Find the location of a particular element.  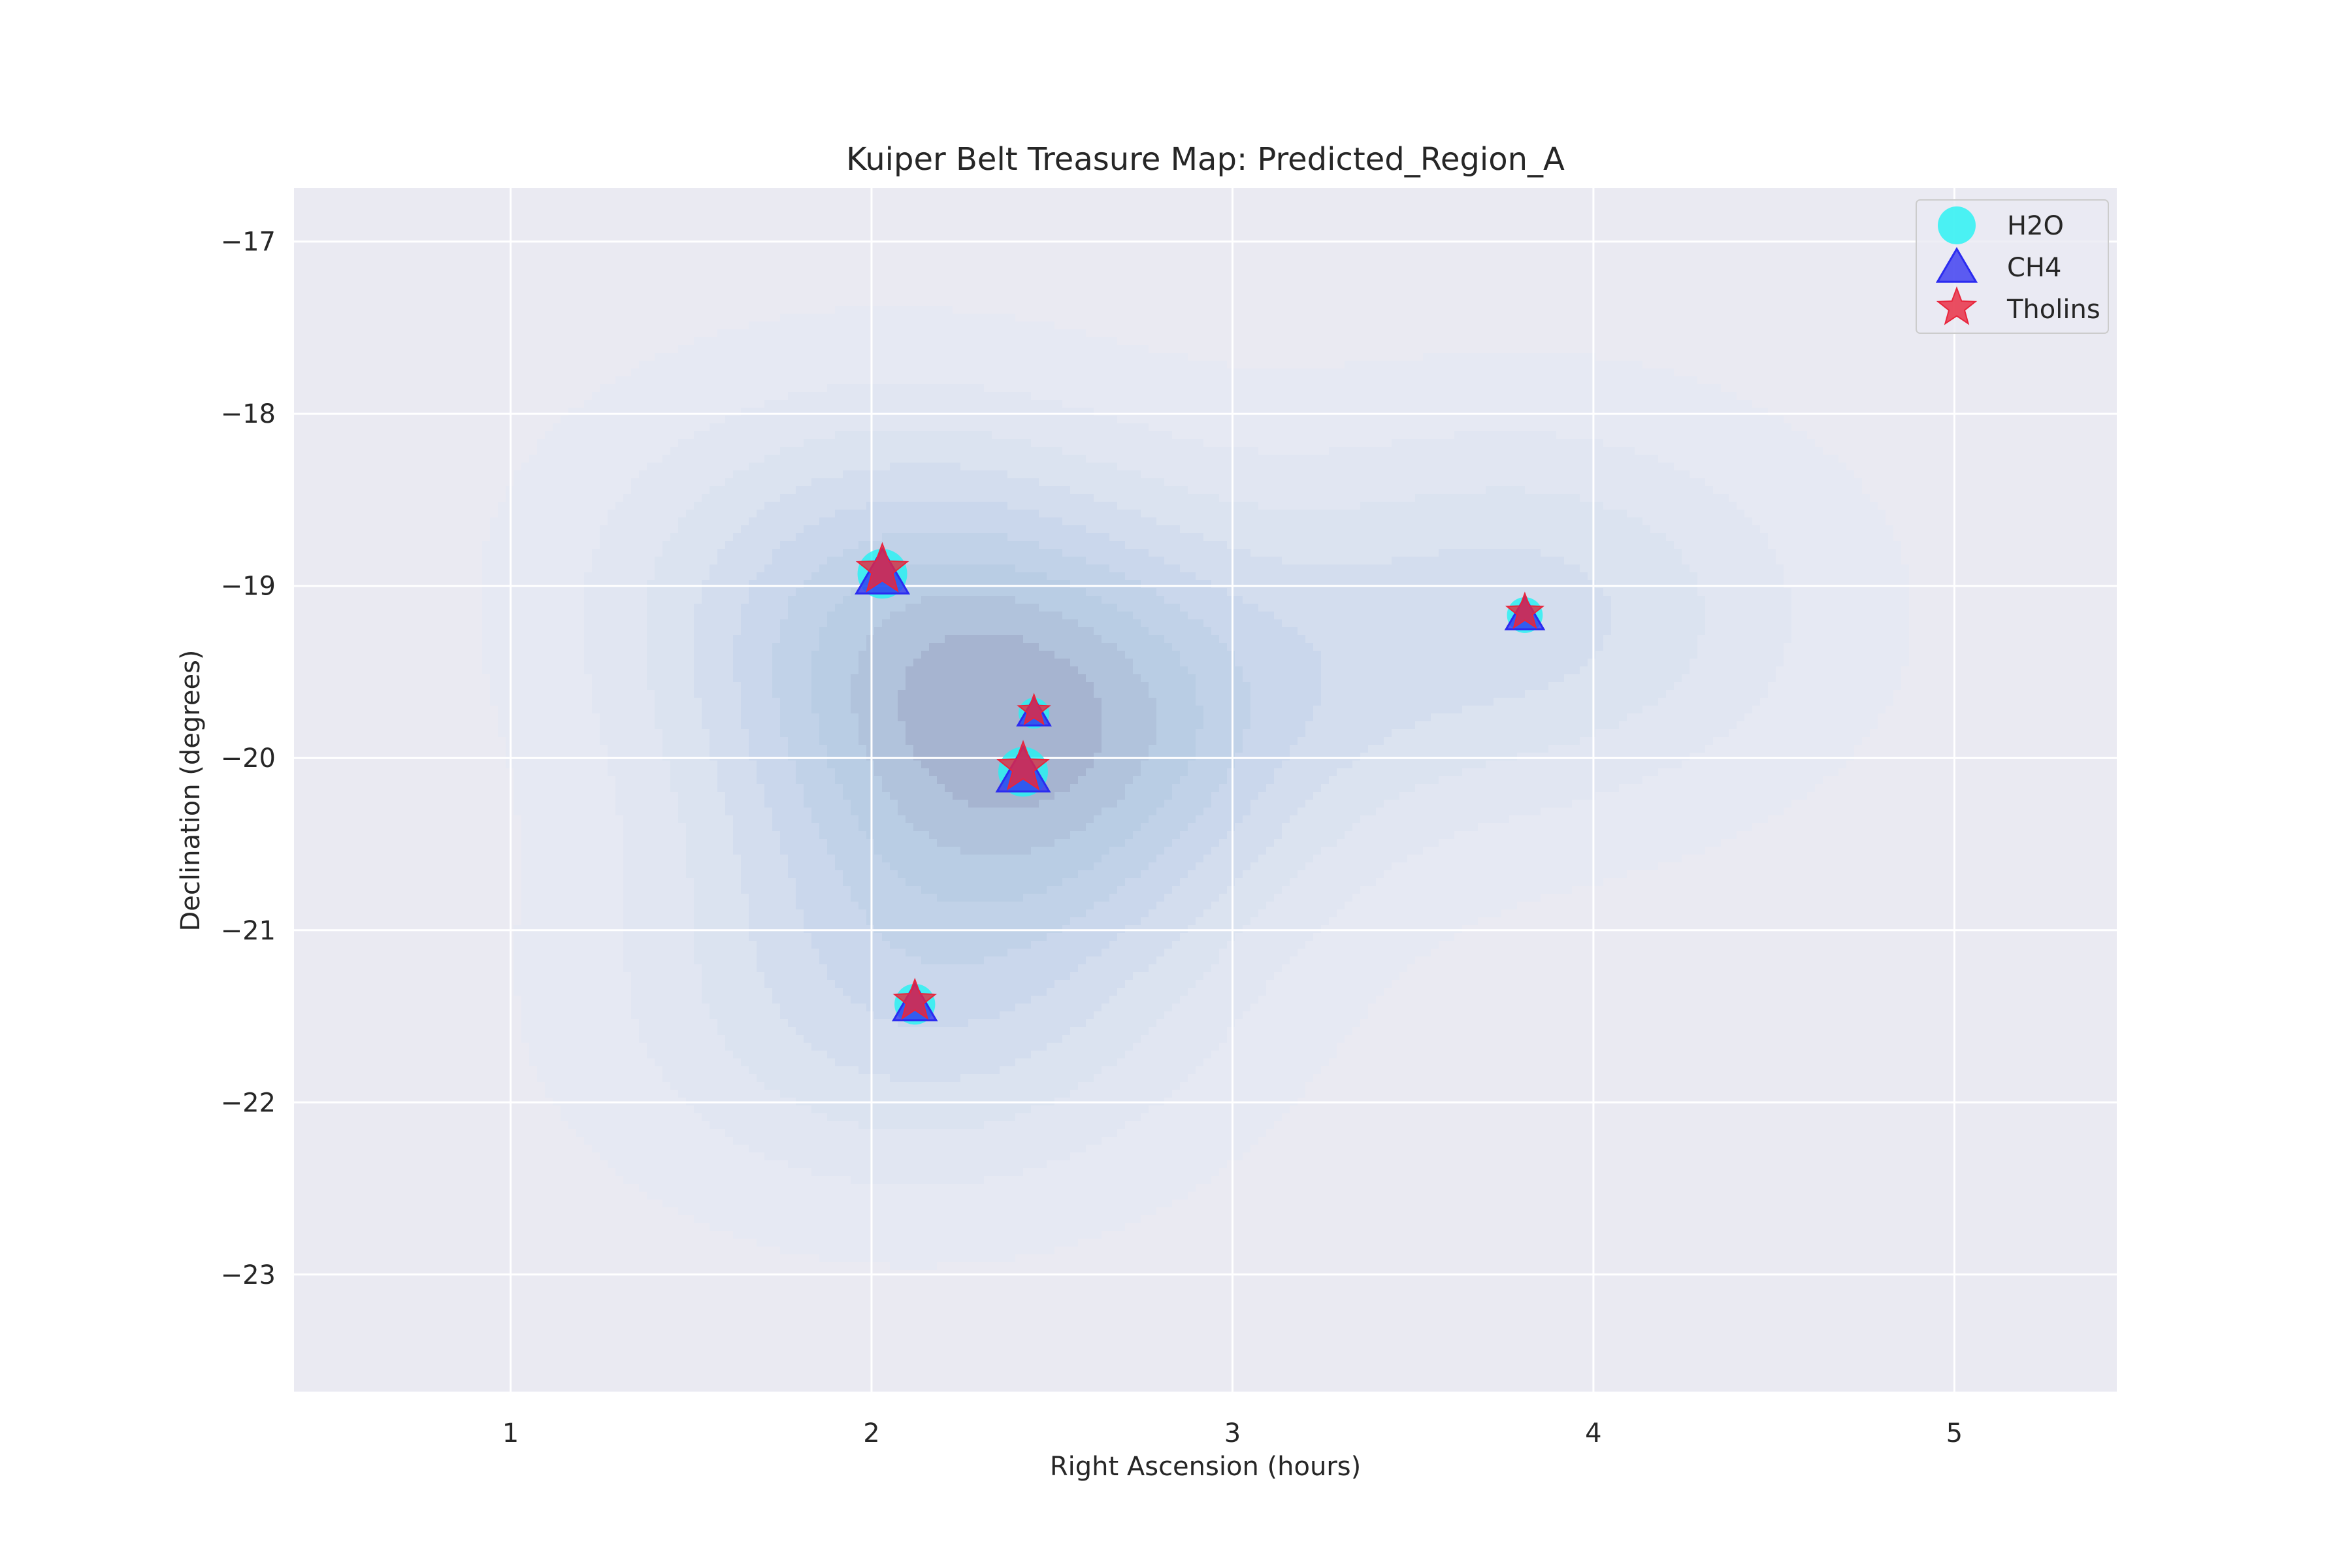

x-tick-label: 3 is located at coordinates (1232, 1433).